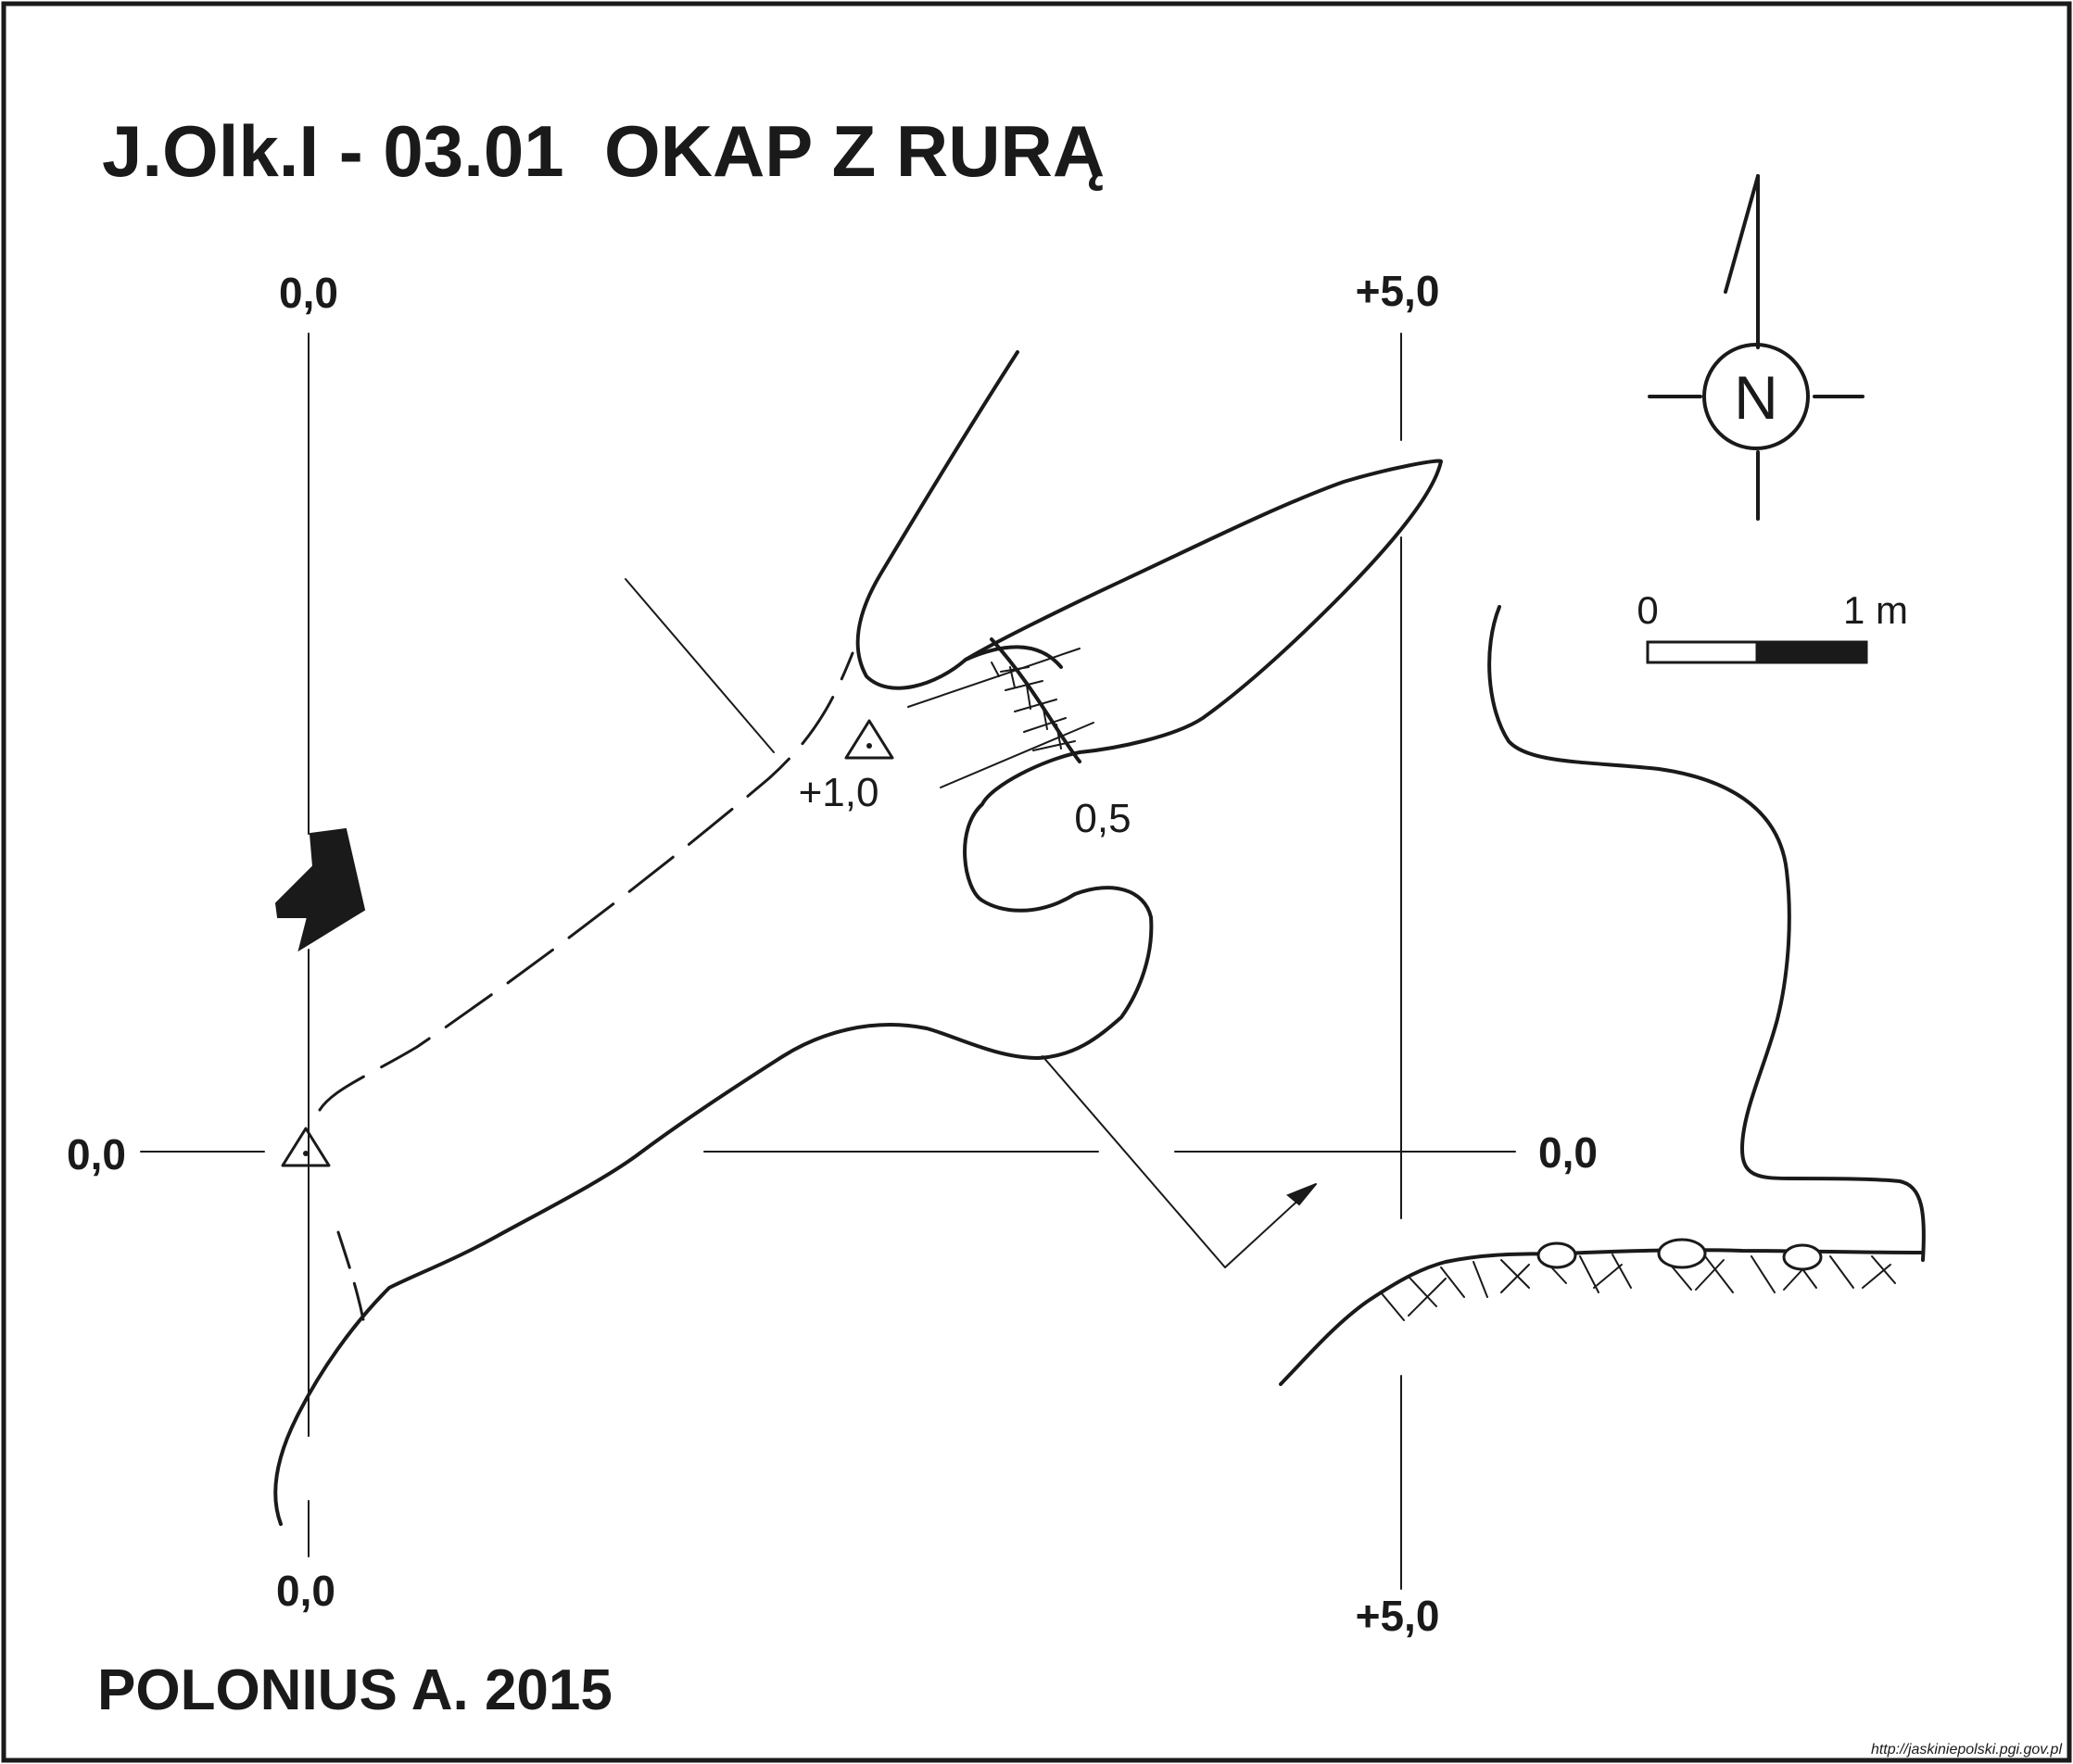  Describe the element at coordinates (352, 1283) in the screenshot. I see `overhang-dripline-lower` at that location.